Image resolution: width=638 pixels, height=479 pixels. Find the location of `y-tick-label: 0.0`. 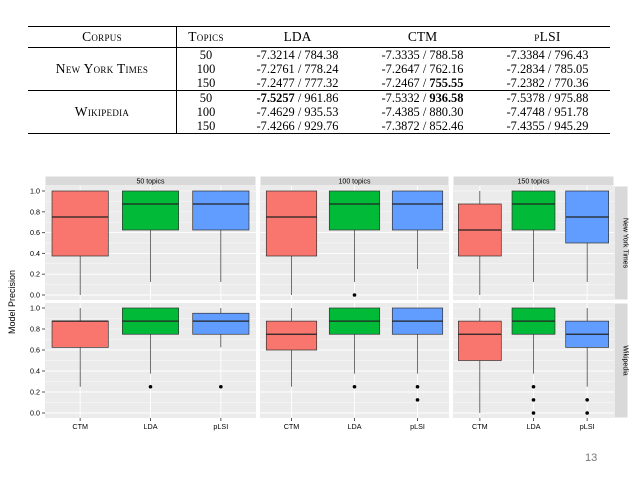

y-tick-label: 0.0 is located at coordinates (35, 295).